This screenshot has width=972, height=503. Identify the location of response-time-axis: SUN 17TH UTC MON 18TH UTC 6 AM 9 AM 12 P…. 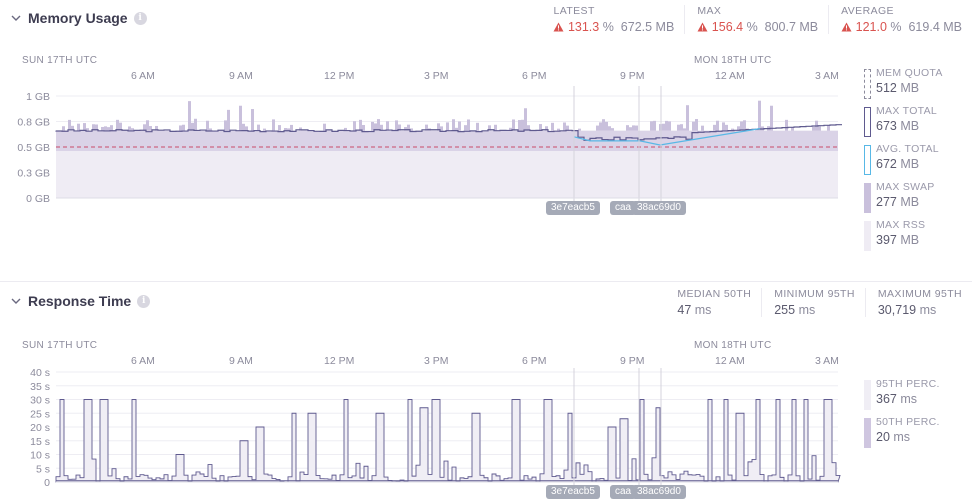
(430, 355).